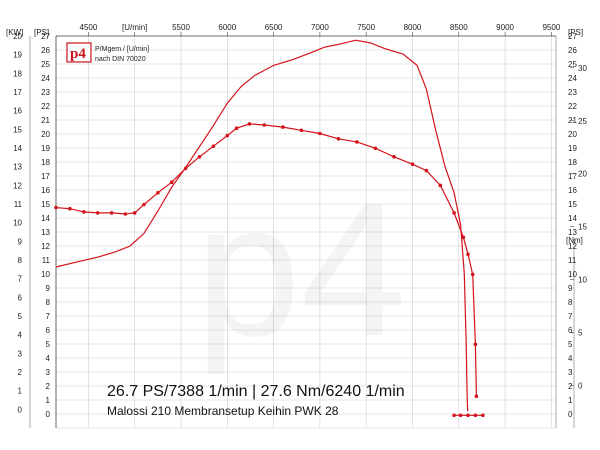  Describe the element at coordinates (570, 344) in the screenshot. I see `ps-tick-label-right: 5` at that location.